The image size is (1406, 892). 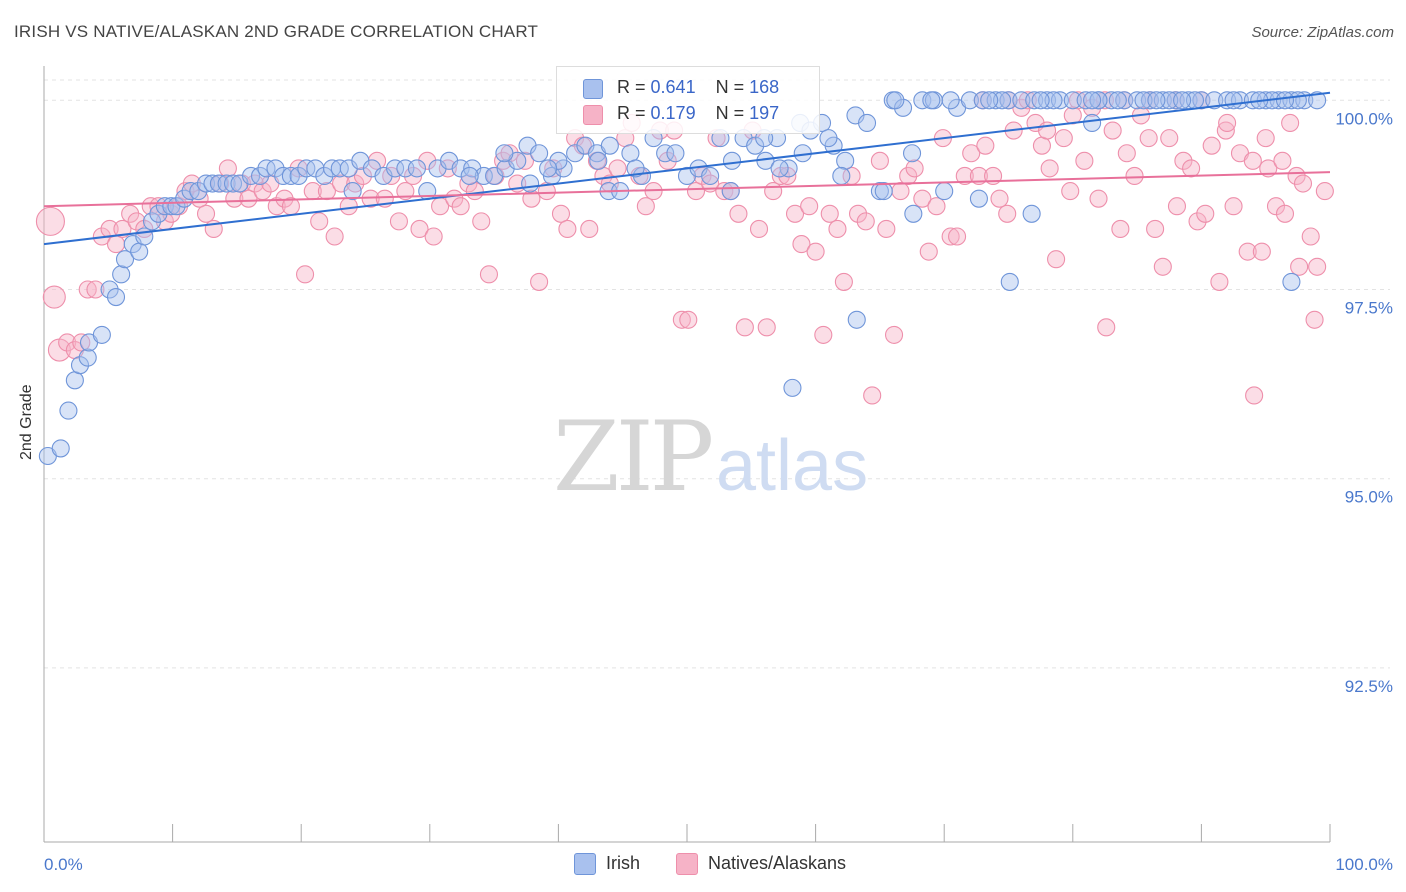 What do you see at coordinates (673, 87) in the screenshot?
I see `irish-r-value: 0.641` at bounding box center [673, 87].